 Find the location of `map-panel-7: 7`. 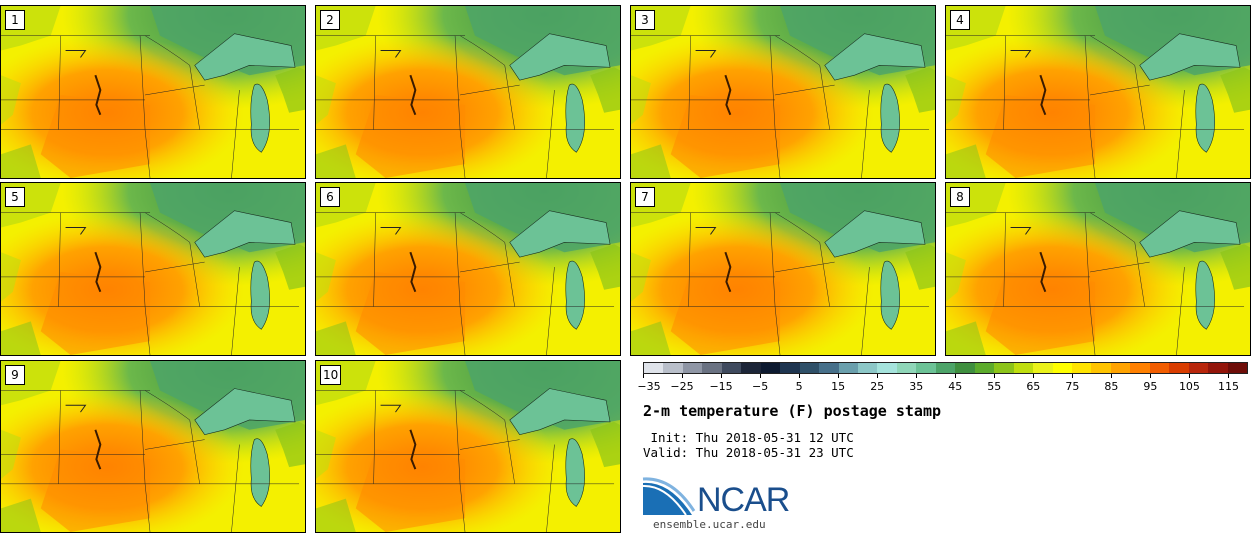

map-panel-7: 7 is located at coordinates (783, 269).